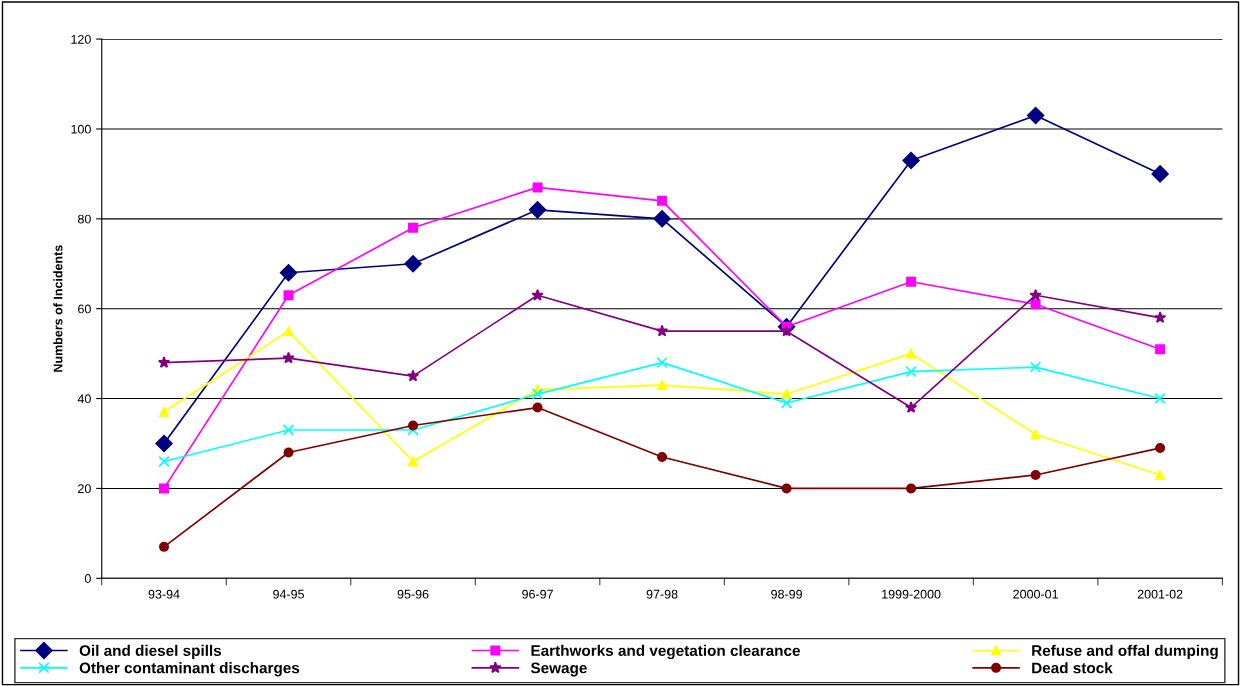  Describe the element at coordinates (1160, 594) in the screenshot. I see `x-tick-label: 2001-02` at that location.